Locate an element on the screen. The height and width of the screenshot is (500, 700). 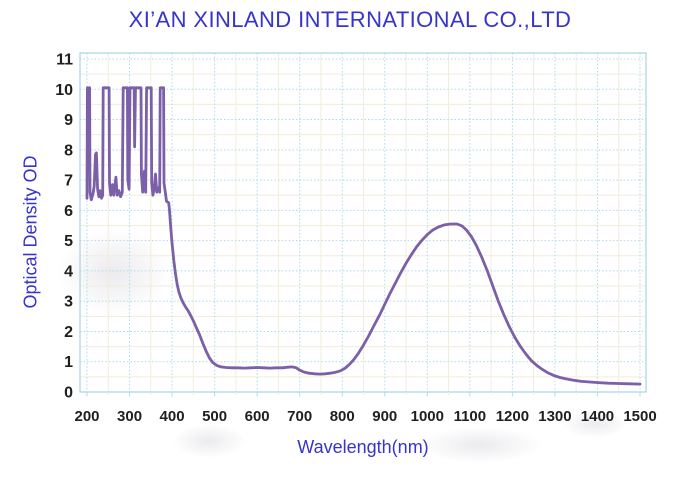
x-tick-label: 500 is located at coordinates (214, 416).